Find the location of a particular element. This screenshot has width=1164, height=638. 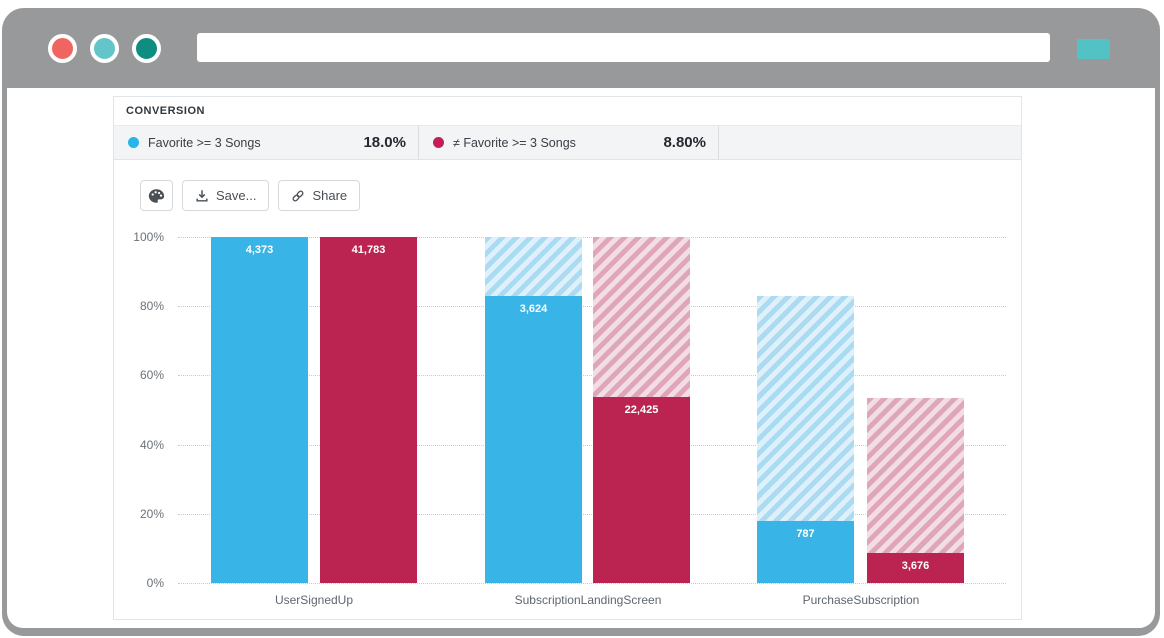

bar-value-label: 787 is located at coordinates (805, 534).